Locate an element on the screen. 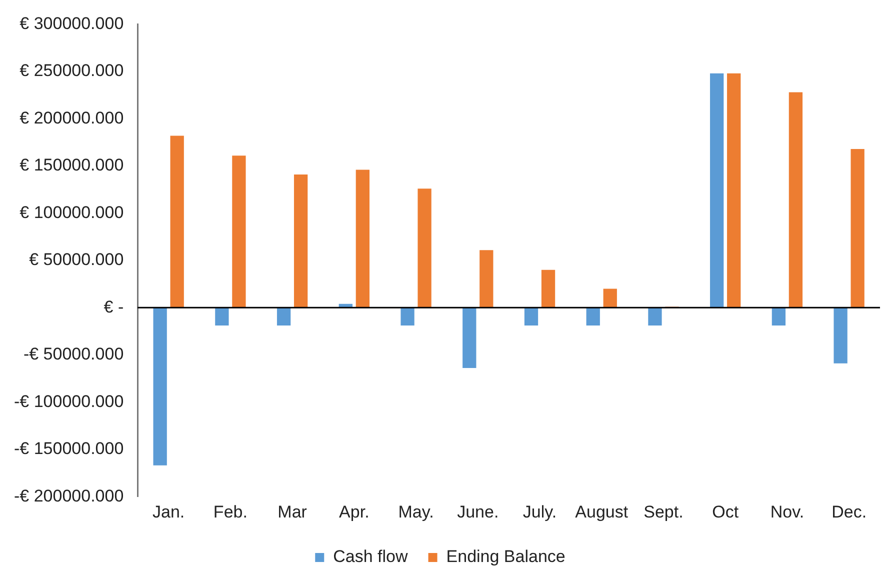 The width and height of the screenshot is (885, 576). y-tick-label: € 200000.000 is located at coordinates (72, 118).